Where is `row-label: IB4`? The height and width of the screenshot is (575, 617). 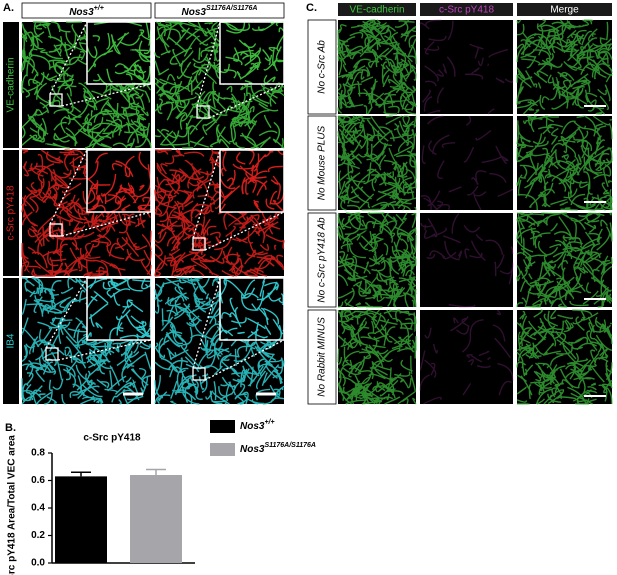 row-label: IB4 is located at coordinates (11, 340).